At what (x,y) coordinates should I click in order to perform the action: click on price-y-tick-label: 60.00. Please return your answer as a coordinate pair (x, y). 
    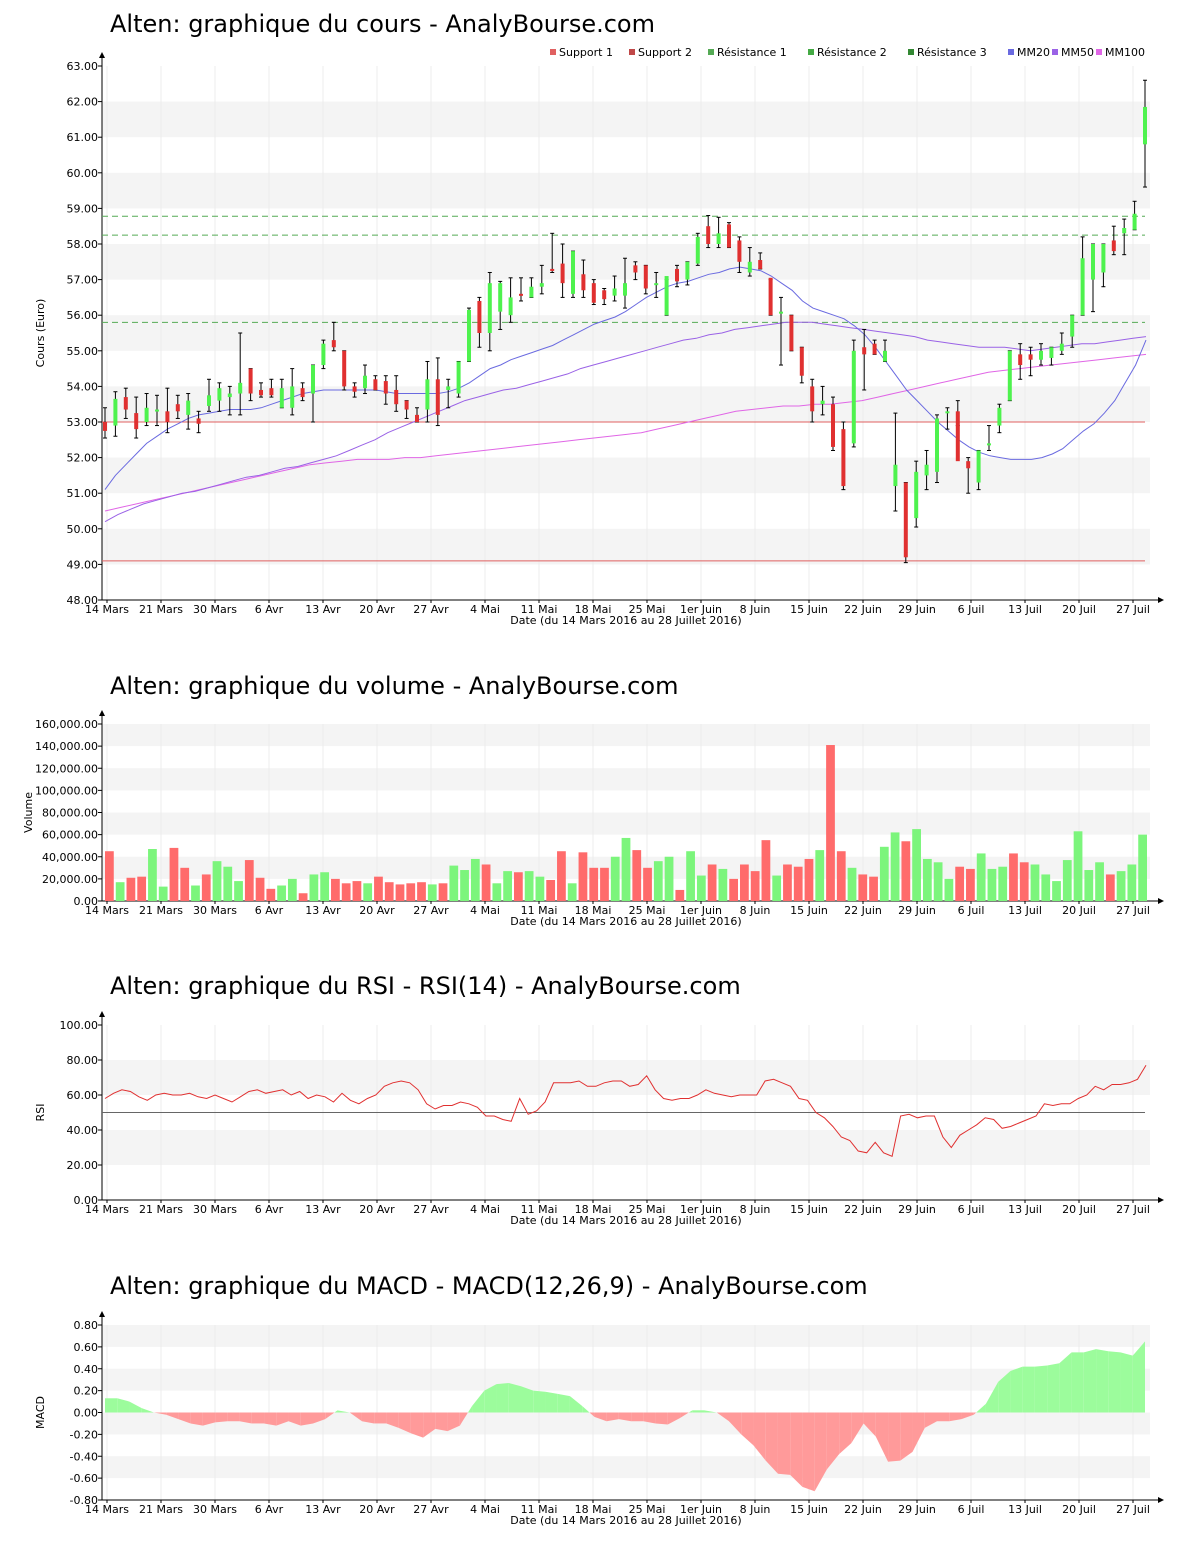
    Looking at the image, I should click on (83, 173).